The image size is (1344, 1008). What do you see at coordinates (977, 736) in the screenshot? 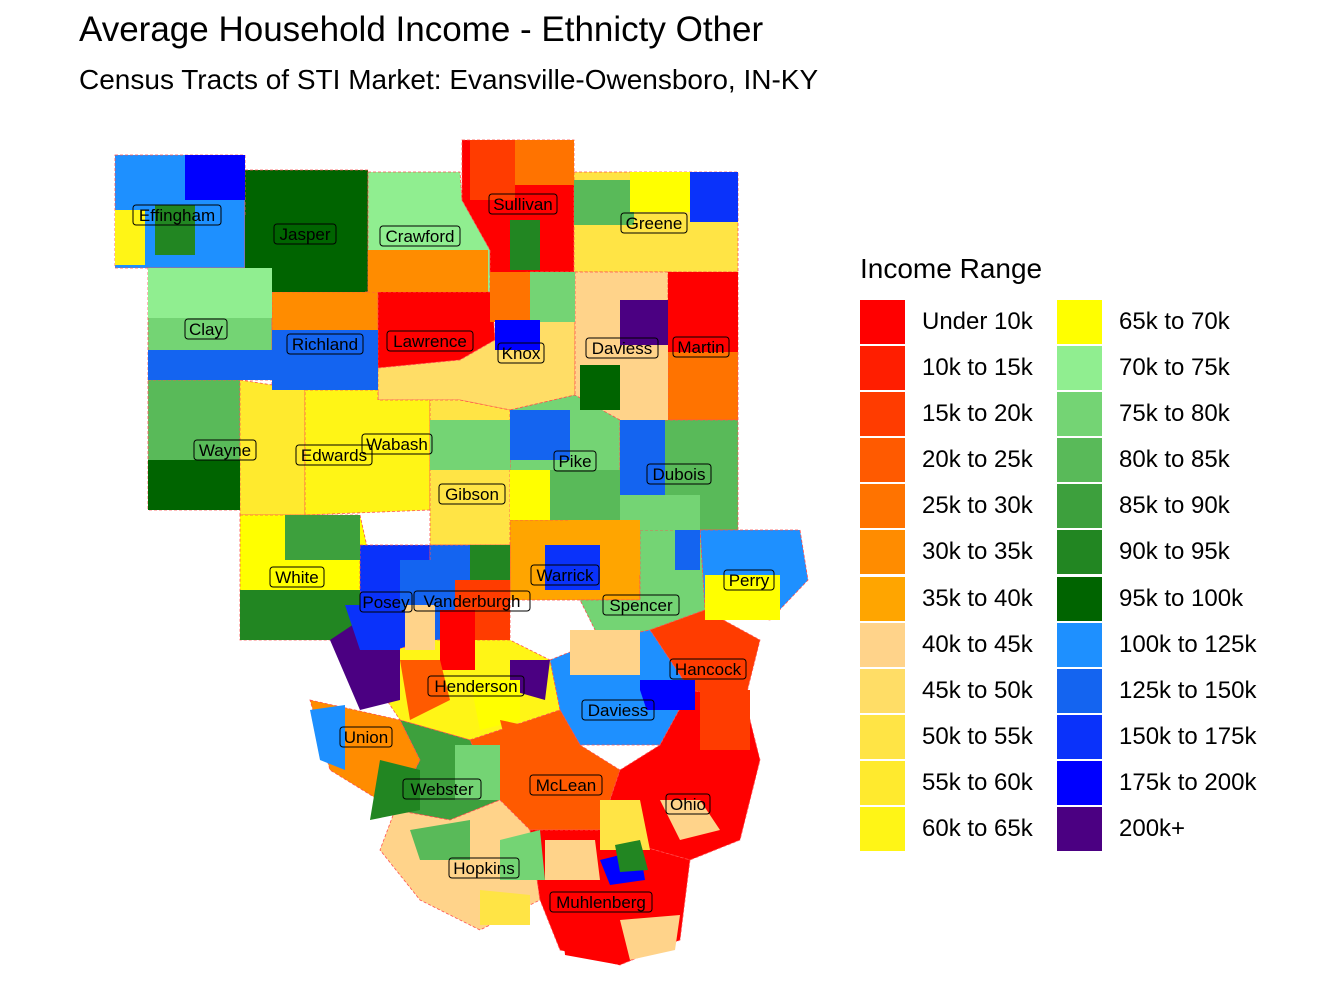
I see `legend-label: 50k to 55k` at bounding box center [977, 736].